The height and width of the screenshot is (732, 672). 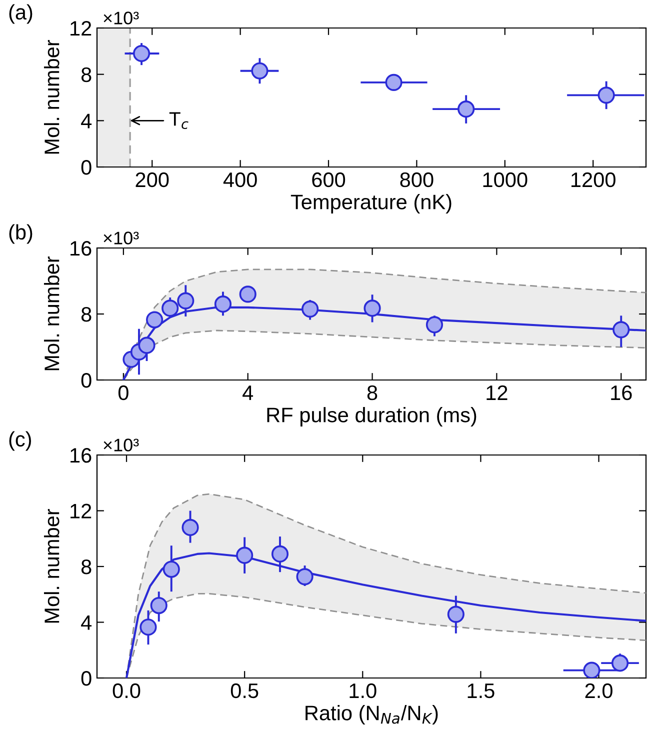 What do you see at coordinates (371, 204) in the screenshot?
I see `x-axis-title: Temperature (nK)` at bounding box center [371, 204].